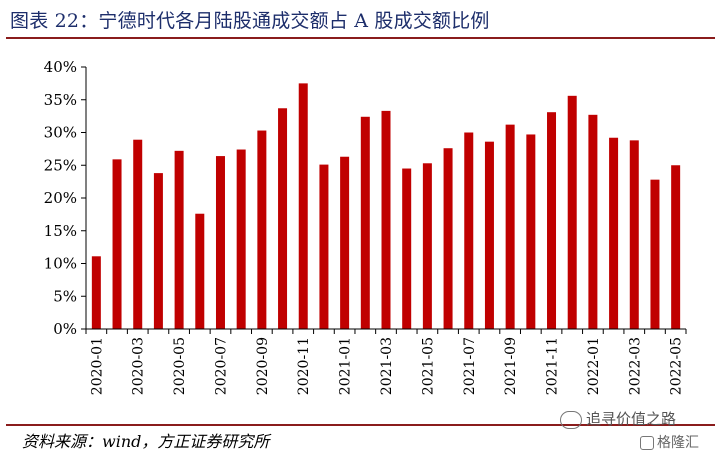  What do you see at coordinates (553, 366) in the screenshot?
I see `x-tick-label: 2021-11` at bounding box center [553, 366].